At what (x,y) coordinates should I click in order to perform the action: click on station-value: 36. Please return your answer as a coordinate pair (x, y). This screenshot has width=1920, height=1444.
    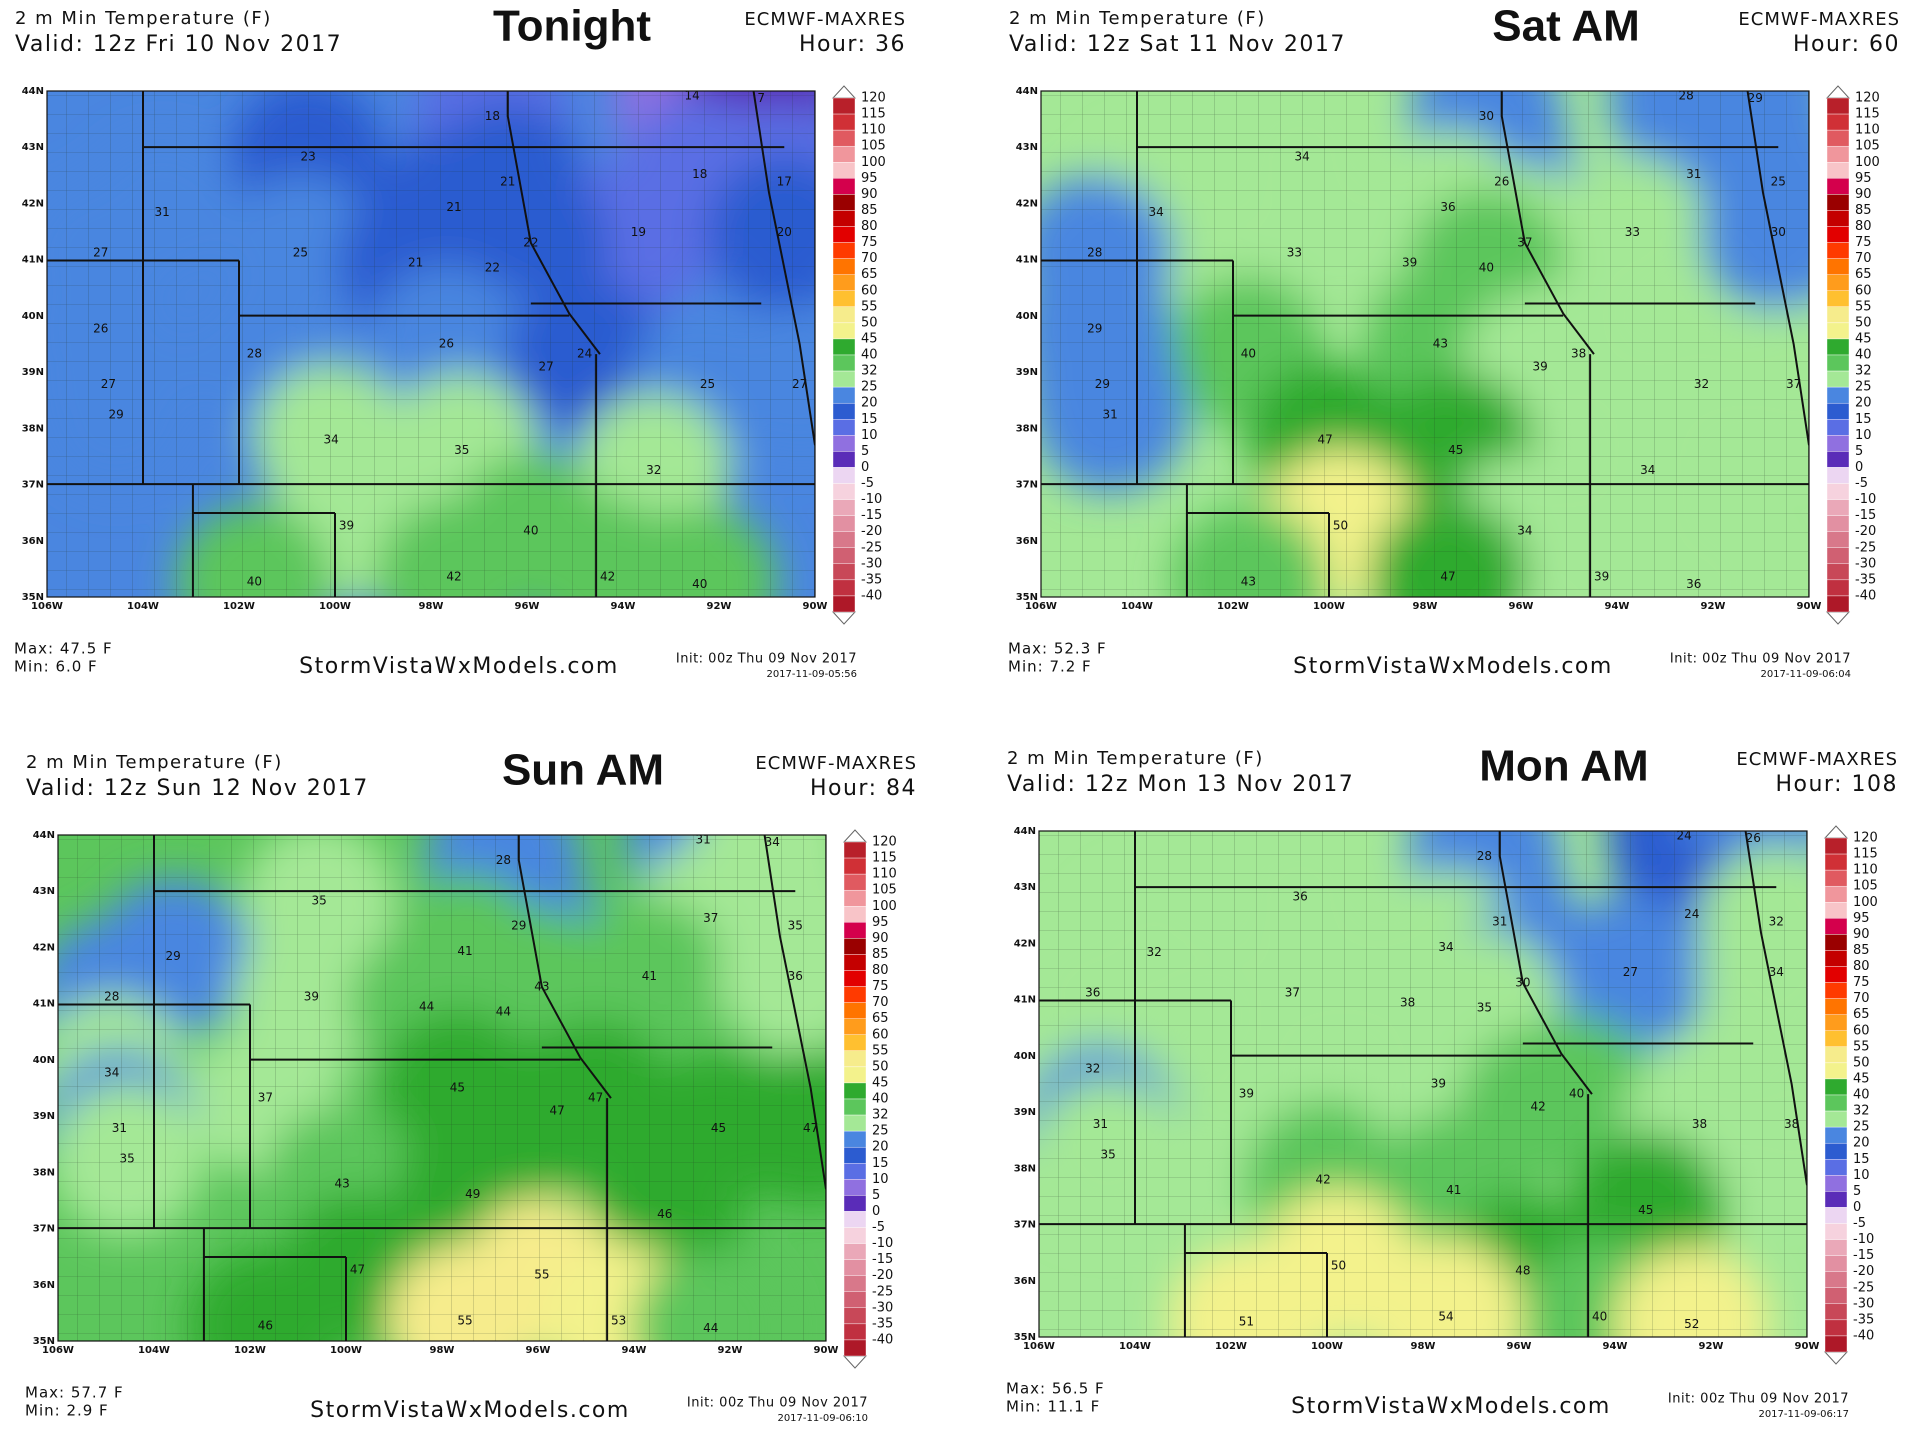
    Looking at the image, I should click on (1092, 992).